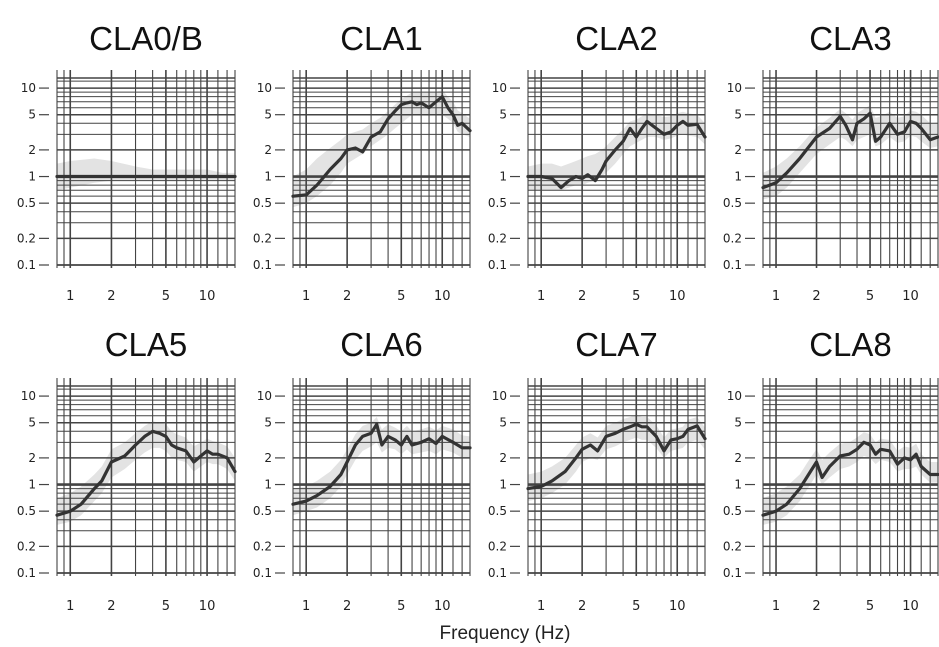 This screenshot has width=939, height=647. I want to click on panel-title: CLA7, so click(616, 344).